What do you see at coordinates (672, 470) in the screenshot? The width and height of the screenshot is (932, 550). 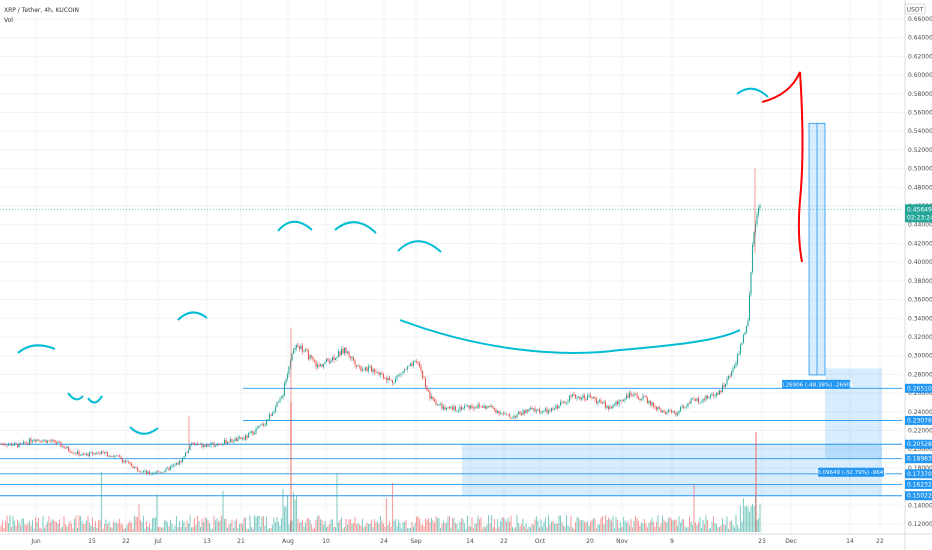 I see `range-zone` at bounding box center [672, 470].